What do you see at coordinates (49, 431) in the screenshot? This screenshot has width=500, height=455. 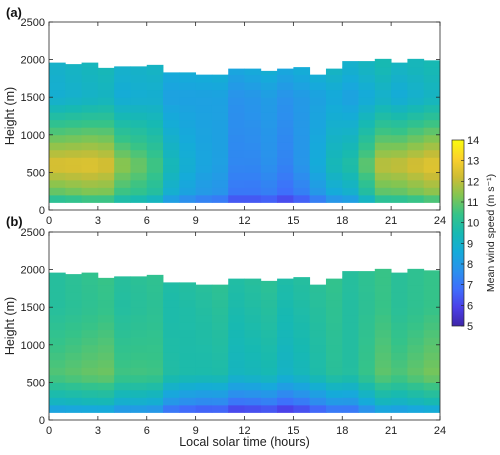 I see `x-tick-label: 0` at bounding box center [49, 431].